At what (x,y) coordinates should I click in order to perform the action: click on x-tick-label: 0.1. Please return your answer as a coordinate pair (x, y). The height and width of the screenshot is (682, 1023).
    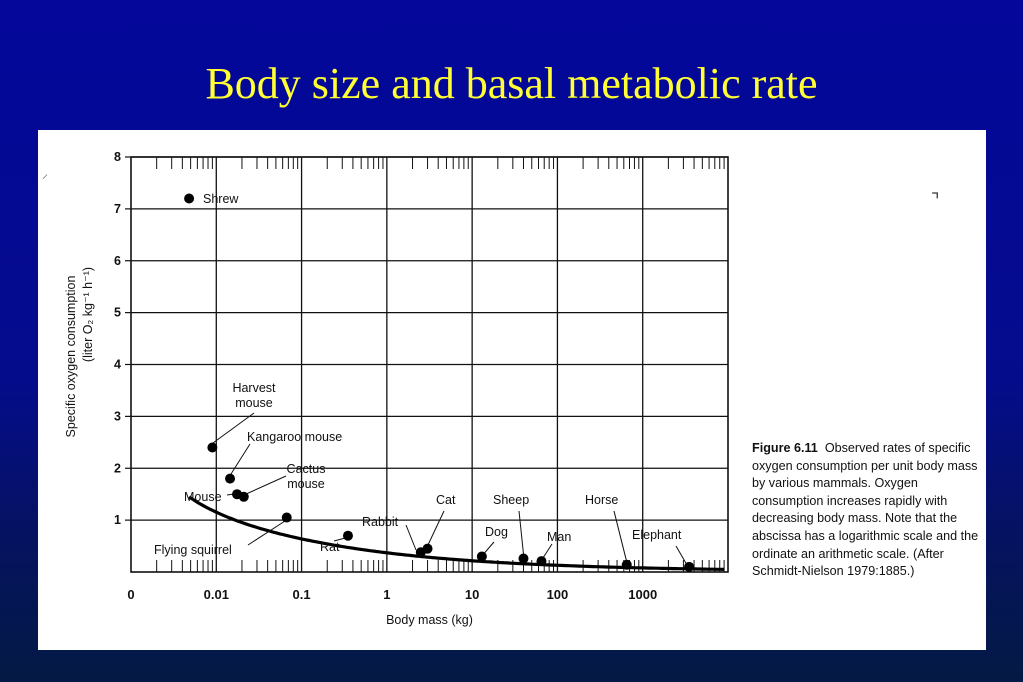
    Looking at the image, I should click on (302, 594).